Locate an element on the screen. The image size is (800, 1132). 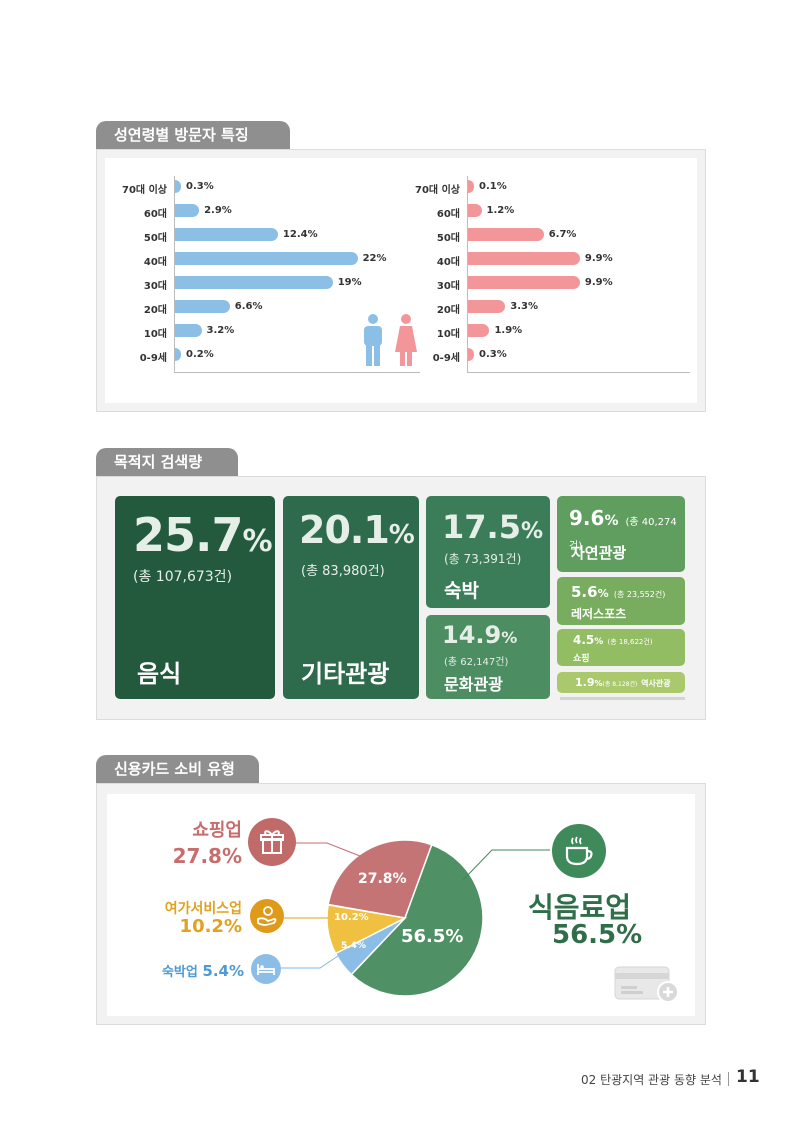
legend-food-pct: 56.5% is located at coordinates (597, 935).